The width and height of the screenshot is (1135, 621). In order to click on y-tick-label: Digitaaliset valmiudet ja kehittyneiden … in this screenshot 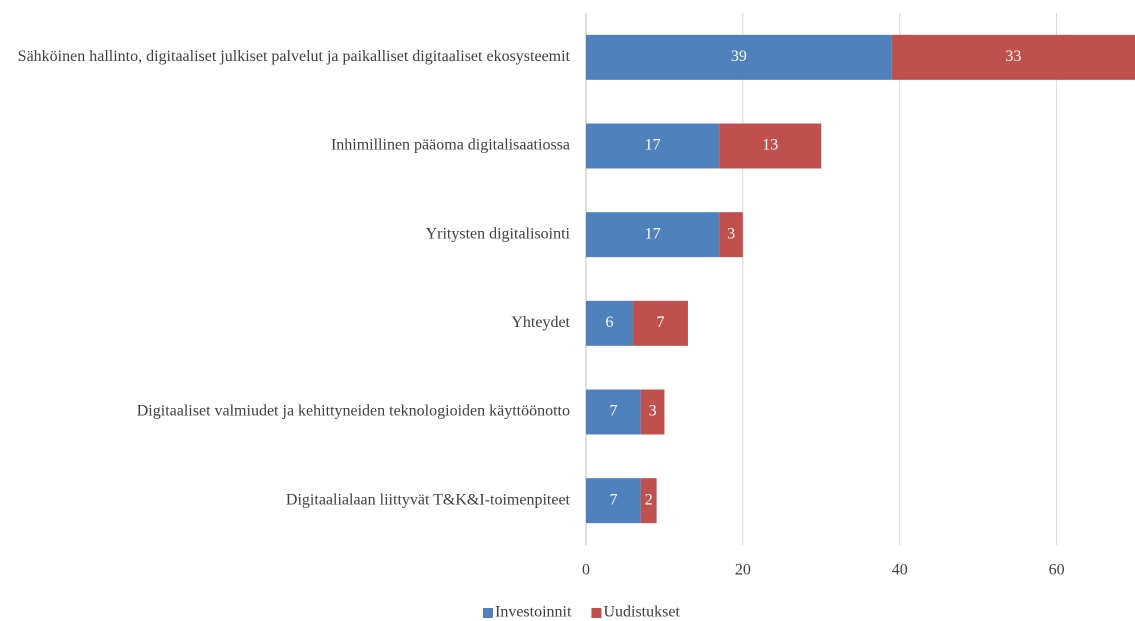, I will do `click(353, 411)`.